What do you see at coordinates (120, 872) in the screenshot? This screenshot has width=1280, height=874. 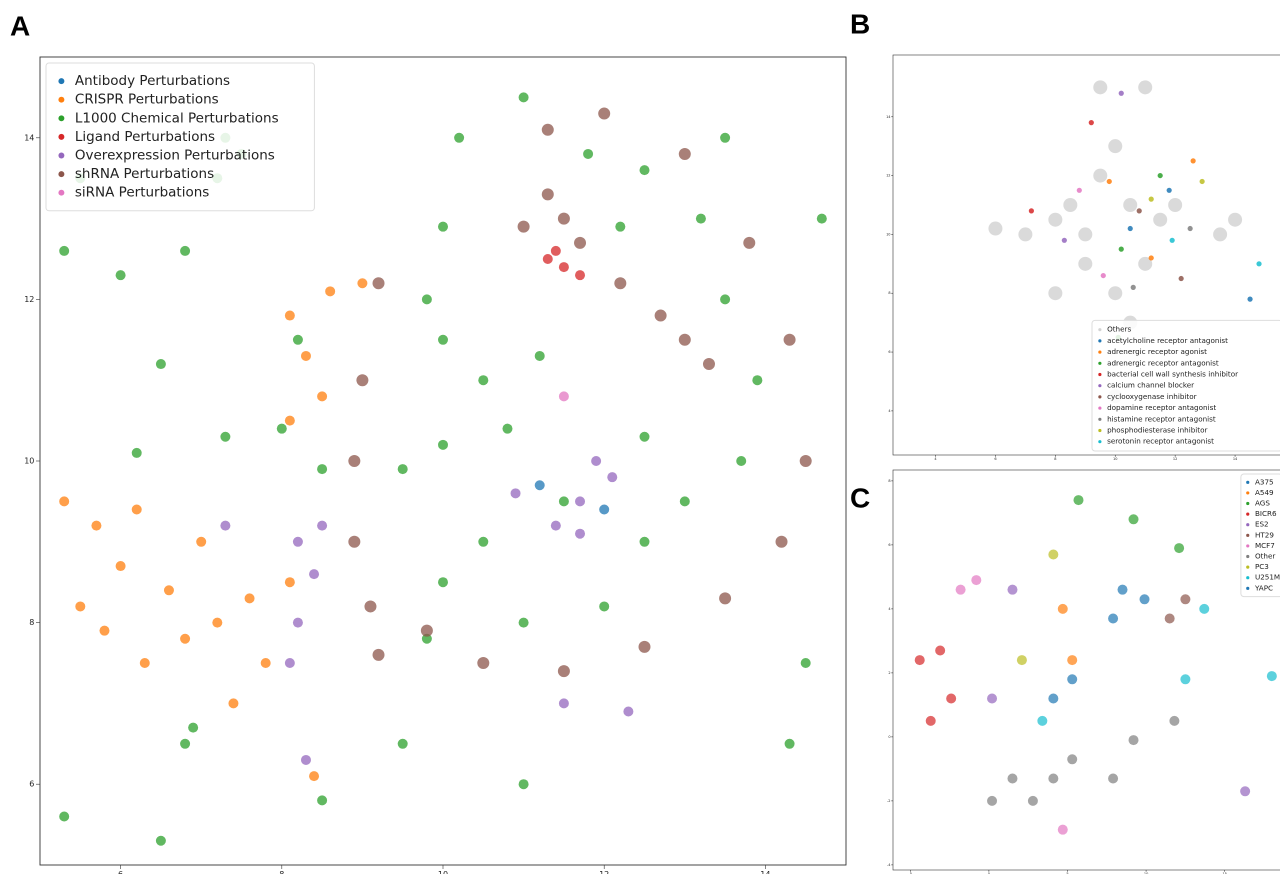 I see `x-tick-label: 6` at bounding box center [120, 872].